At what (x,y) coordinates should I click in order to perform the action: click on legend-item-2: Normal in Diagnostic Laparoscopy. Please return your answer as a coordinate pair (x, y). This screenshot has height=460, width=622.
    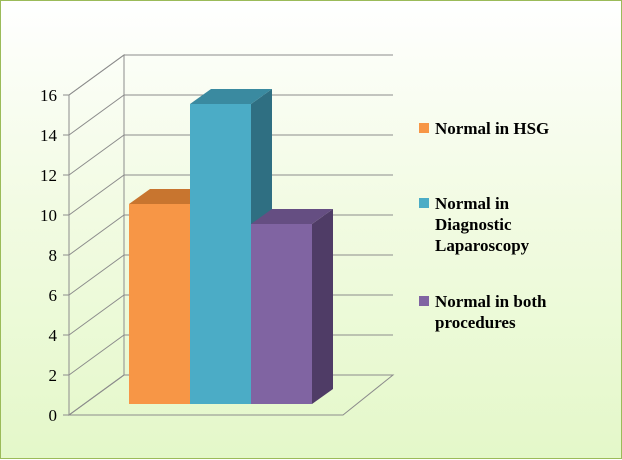
    Looking at the image, I should click on (474, 224).